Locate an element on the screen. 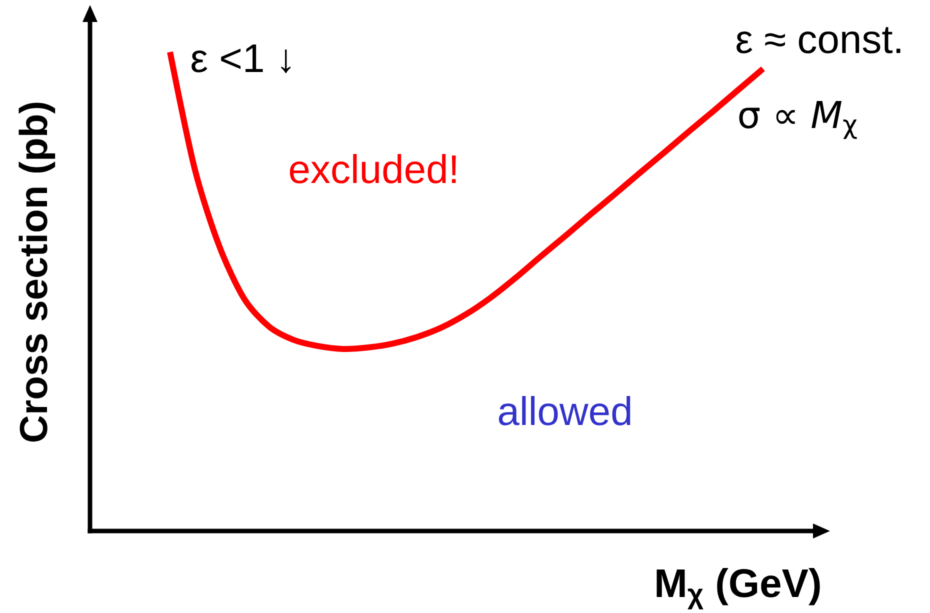 This screenshot has width=930, height=613. annotation: ε ≈ const. is located at coordinates (818, 40).